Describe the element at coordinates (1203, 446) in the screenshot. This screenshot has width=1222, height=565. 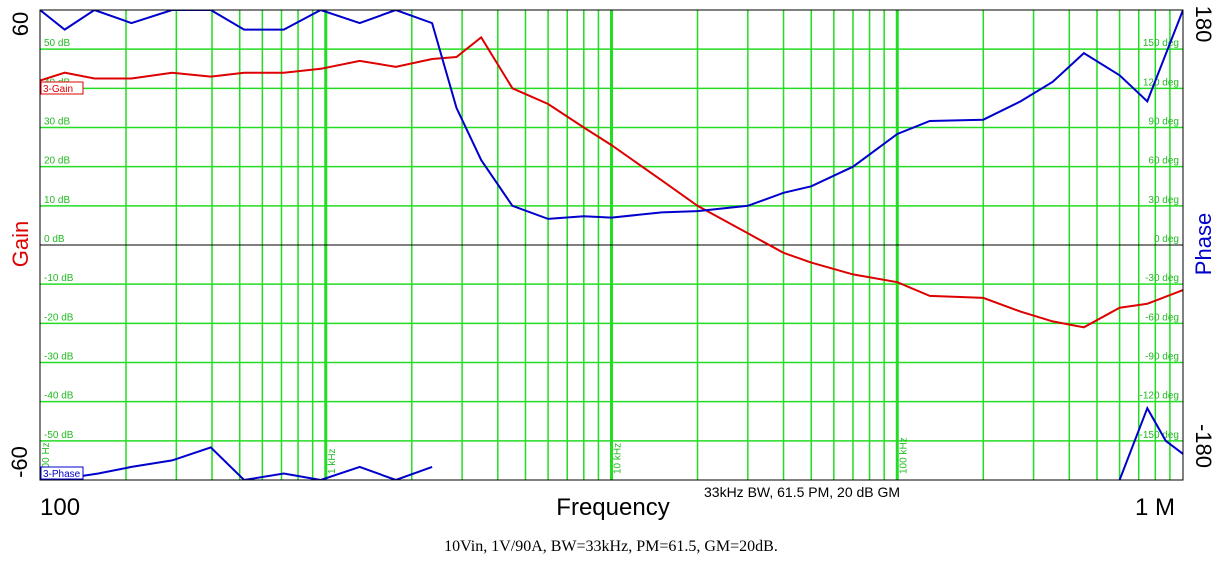
I see `y-right-bottom-label: -180` at that location.